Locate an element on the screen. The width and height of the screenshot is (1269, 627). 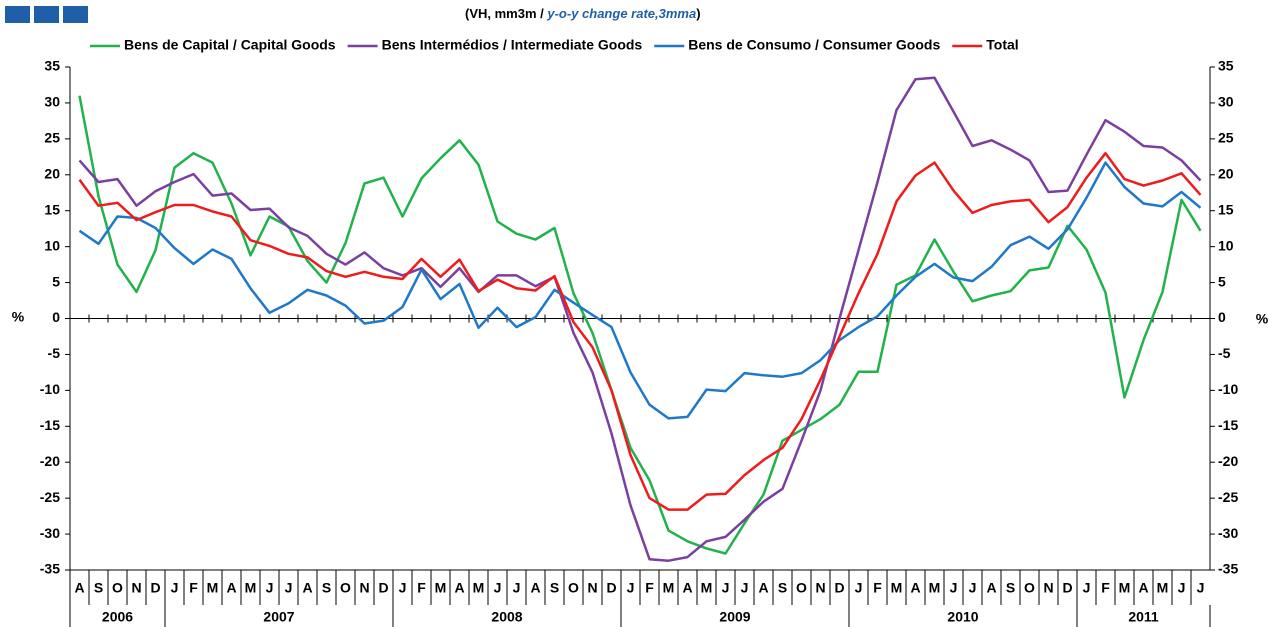
y-tick-label: 5 is located at coordinates (56, 281).